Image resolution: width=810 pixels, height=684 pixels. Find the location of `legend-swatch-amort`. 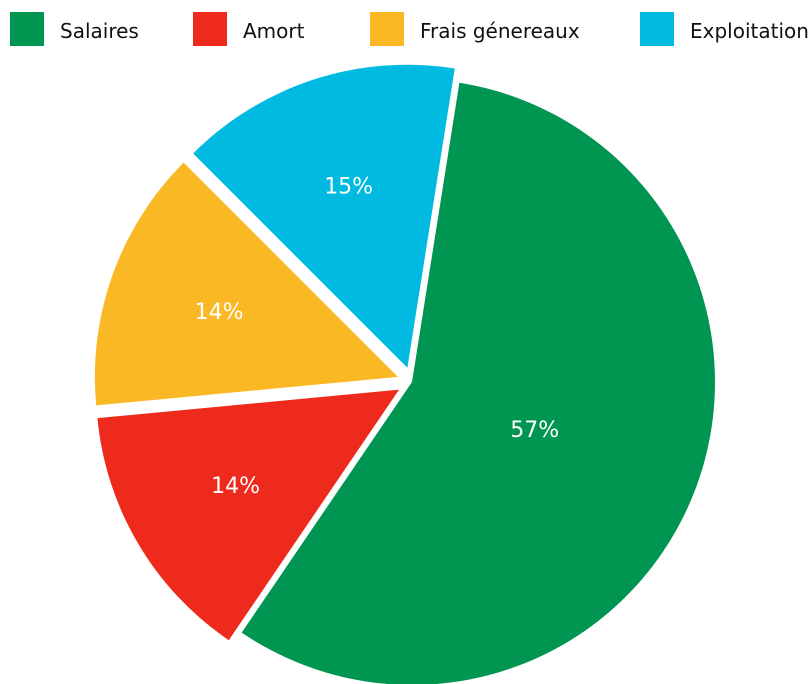

legend-swatch-amort is located at coordinates (210, 29).